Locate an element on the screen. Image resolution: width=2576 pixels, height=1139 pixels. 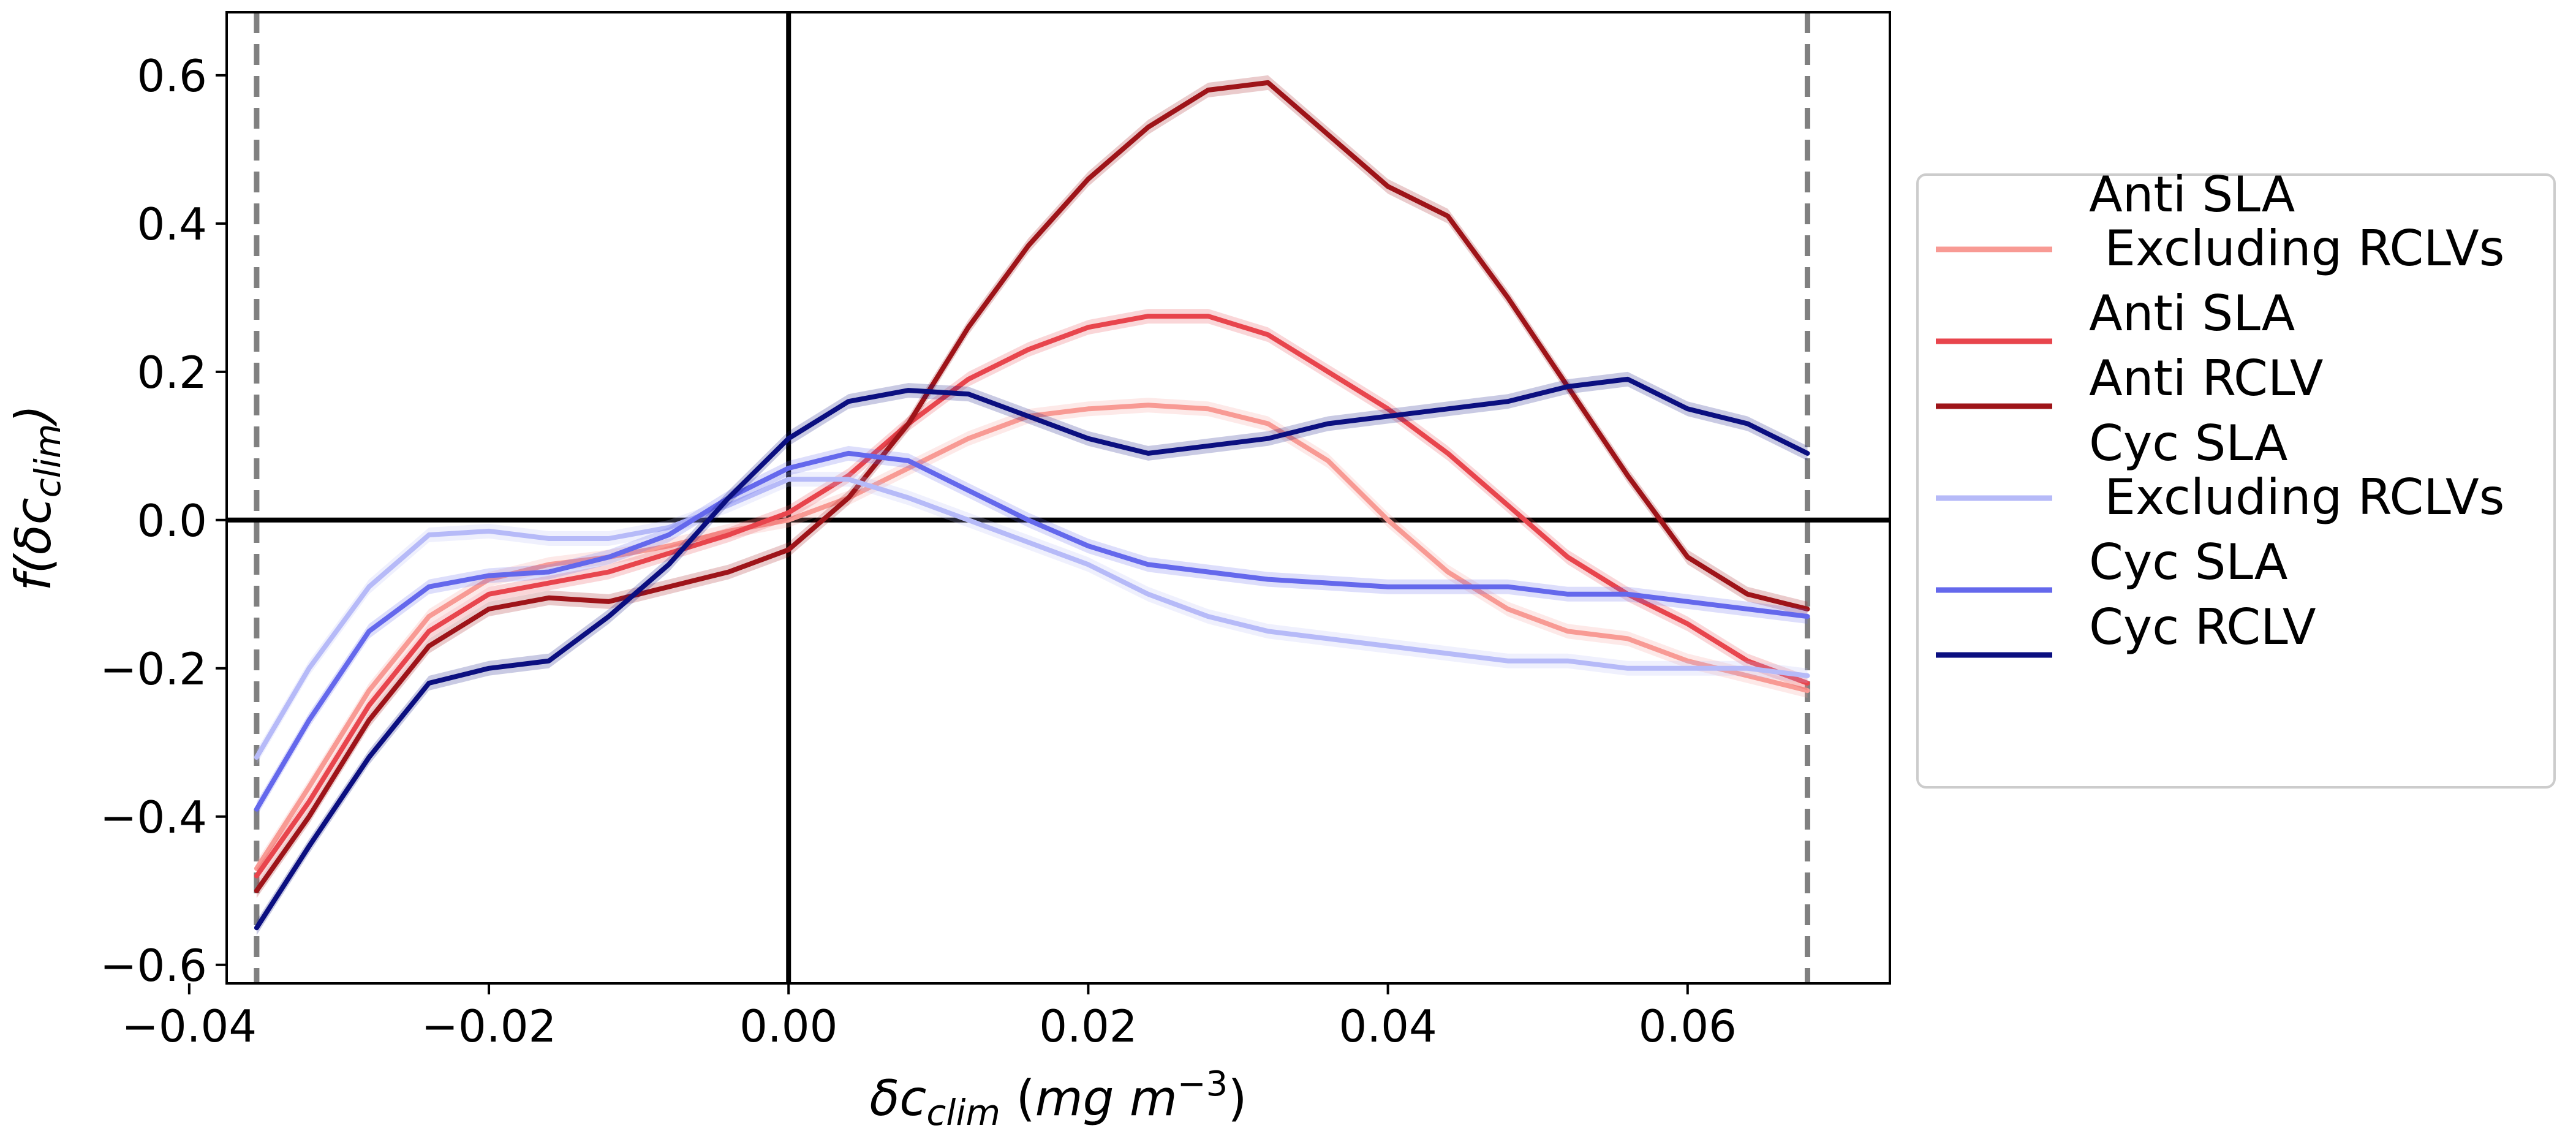
legend-label-4: Cyc SLA is located at coordinates (2188, 562).